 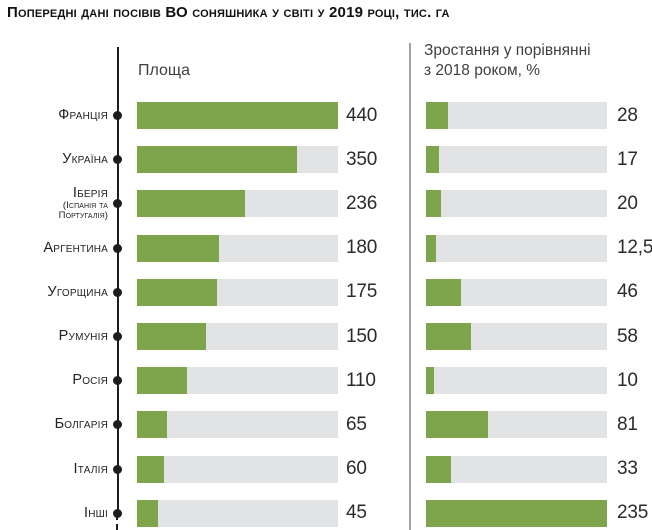 What do you see at coordinates (83, 216) in the screenshot?
I see `category-sublabel-text: Португалія)` at bounding box center [83, 216].